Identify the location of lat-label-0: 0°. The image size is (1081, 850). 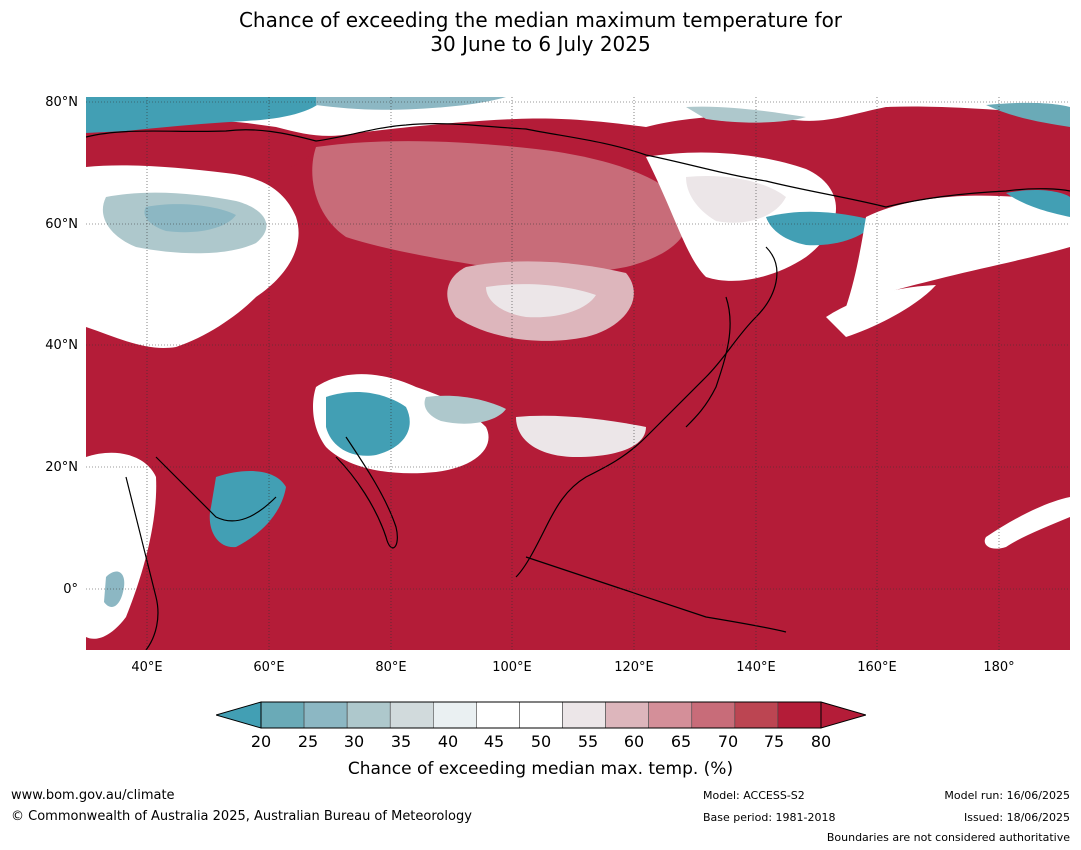
(70, 589).